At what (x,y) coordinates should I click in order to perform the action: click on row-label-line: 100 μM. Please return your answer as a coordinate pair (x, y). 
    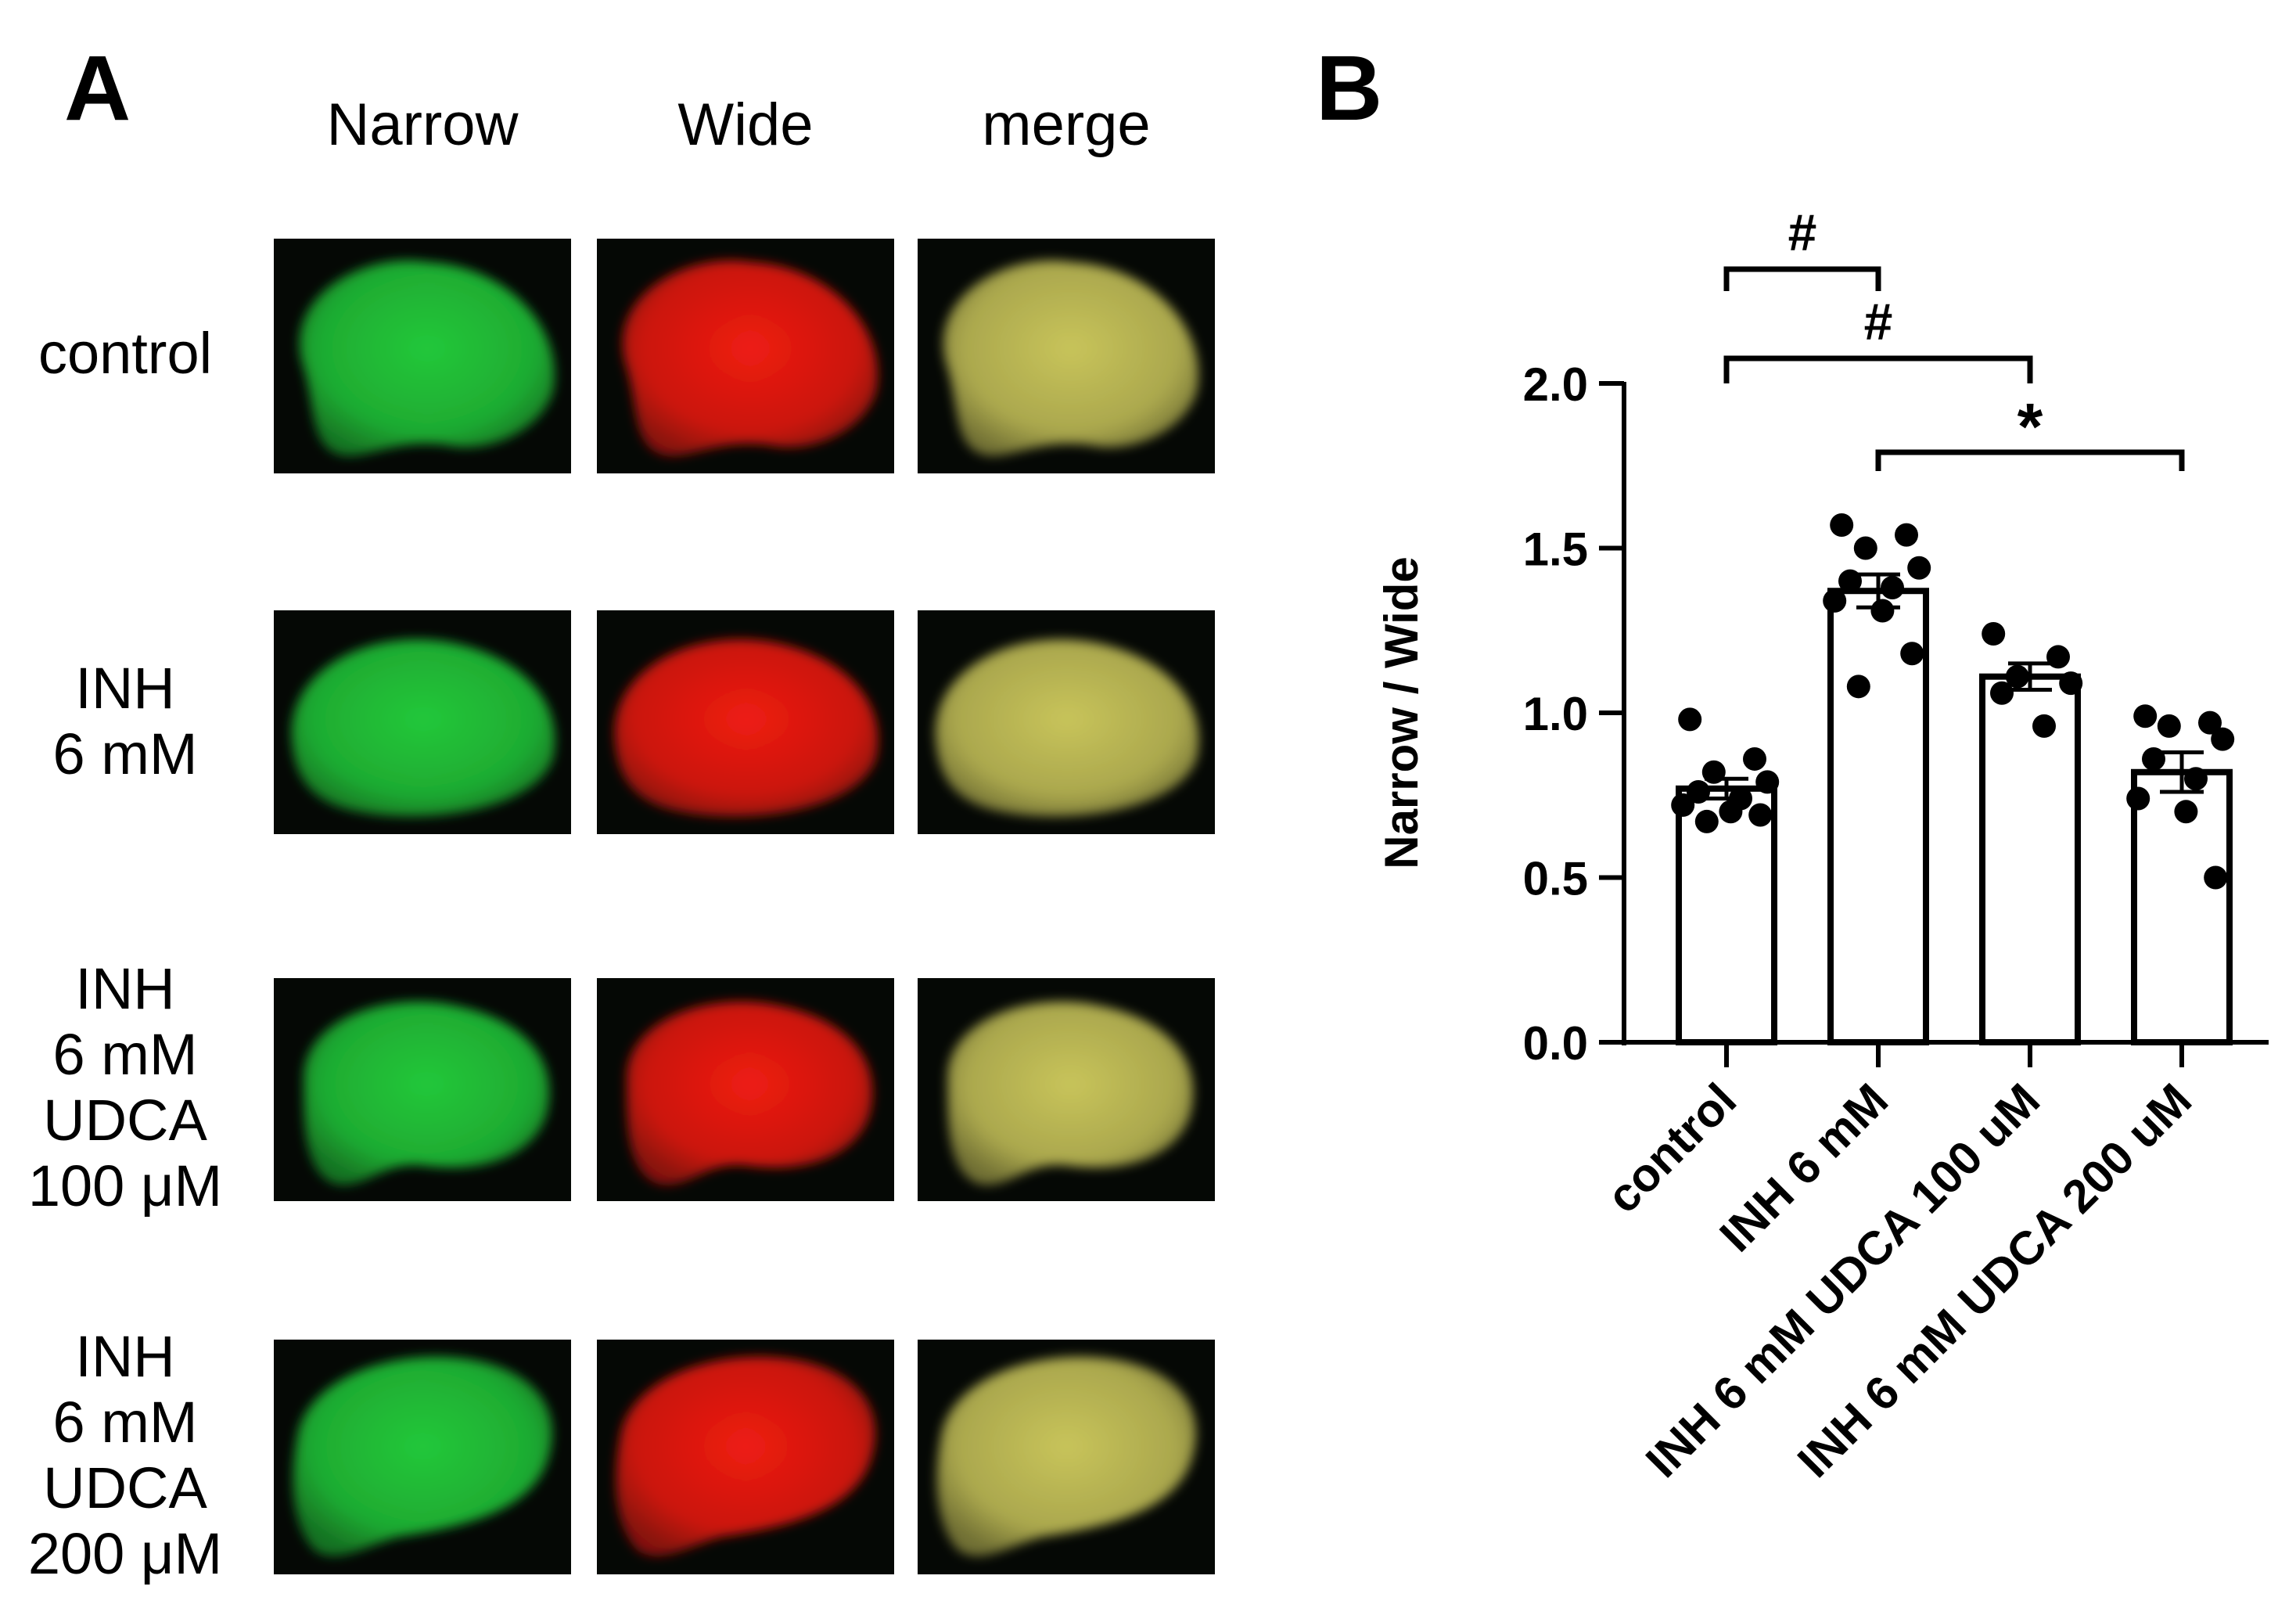
    Looking at the image, I should click on (125, 1185).